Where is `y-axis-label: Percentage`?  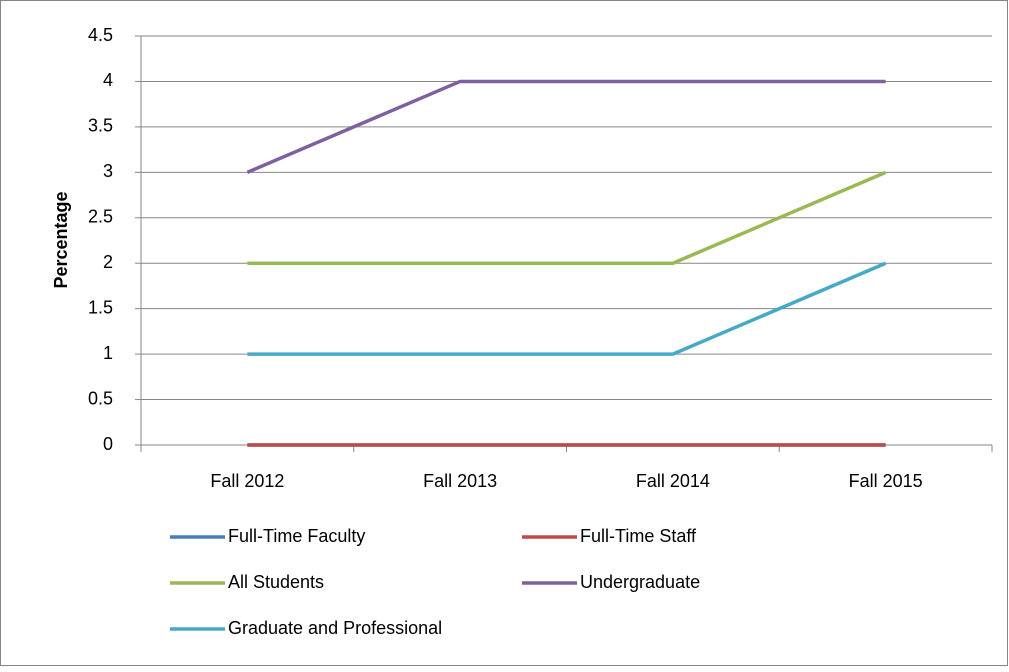
y-axis-label: Percentage is located at coordinates (61, 239).